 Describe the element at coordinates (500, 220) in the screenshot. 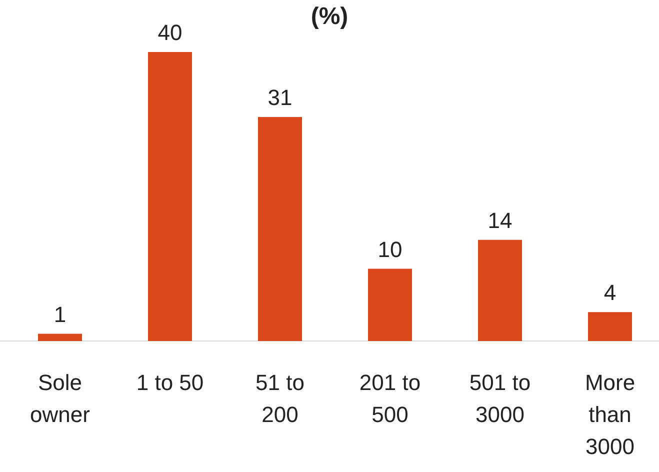

I see `data-label: 14` at that location.